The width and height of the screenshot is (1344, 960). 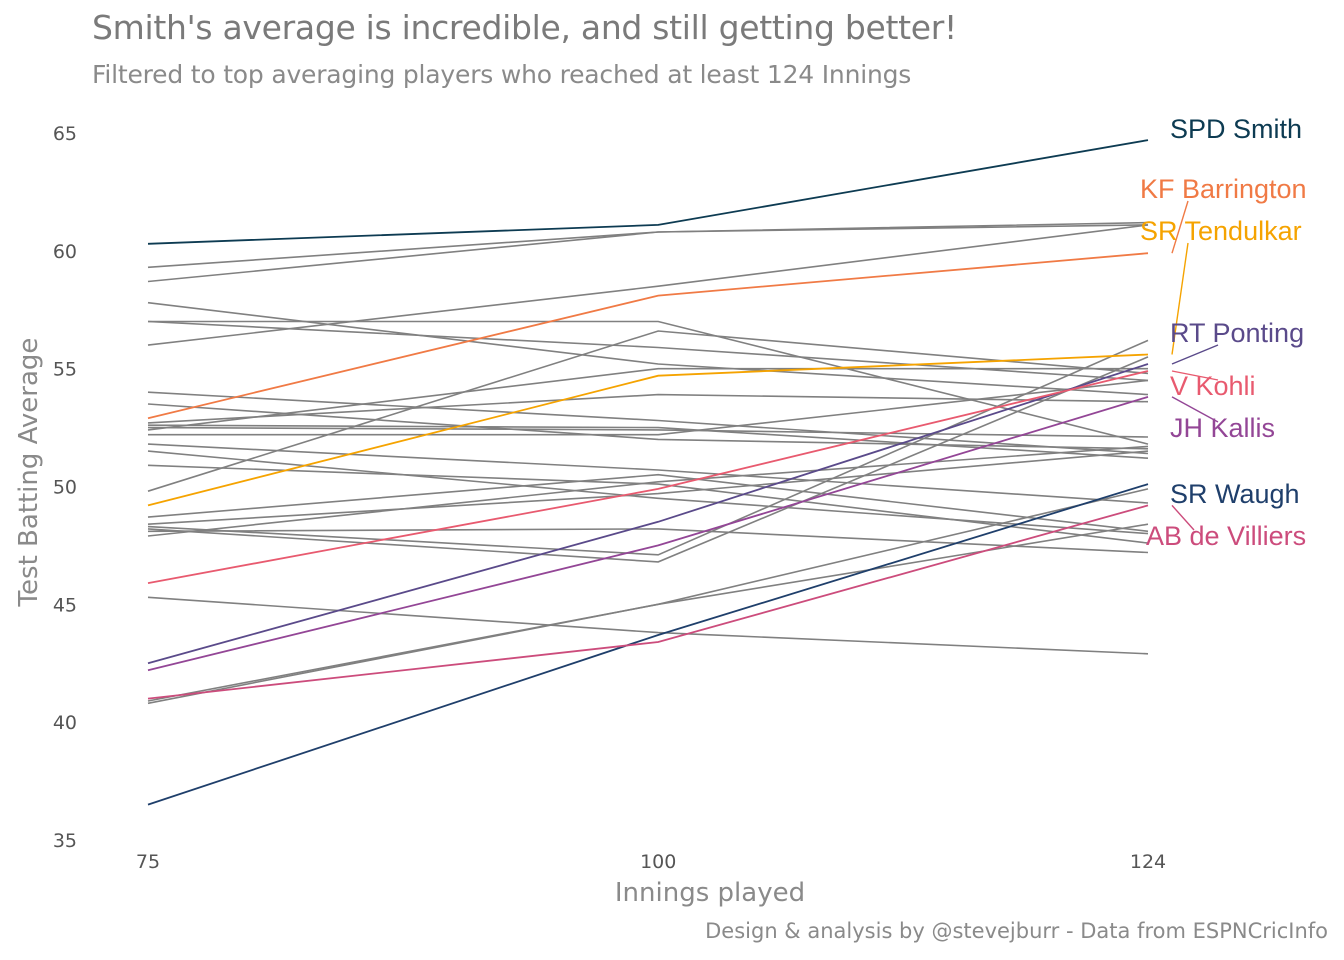 I want to click on label-v-kohli: V Kohli, so click(x=1213, y=386).